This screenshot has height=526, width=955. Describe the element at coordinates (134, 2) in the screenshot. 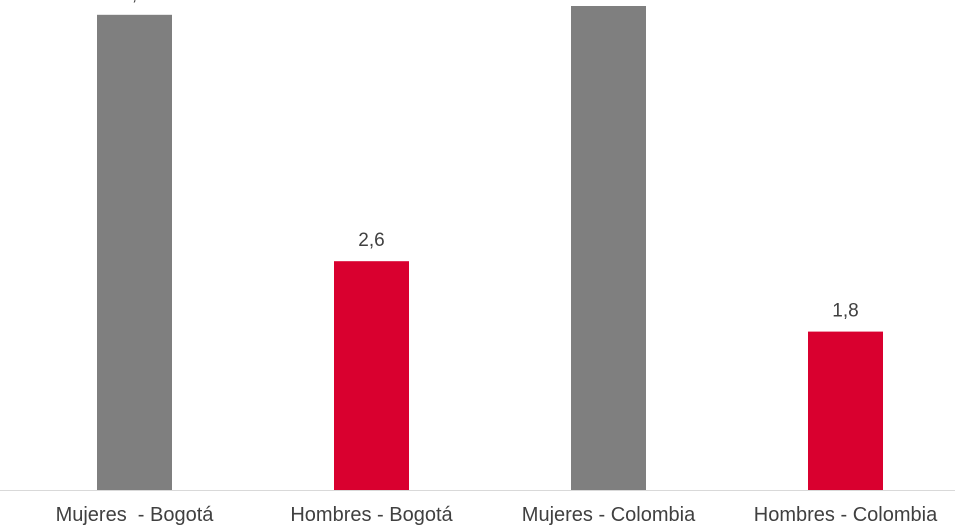

I see `data-label-0: 5,4` at that location.